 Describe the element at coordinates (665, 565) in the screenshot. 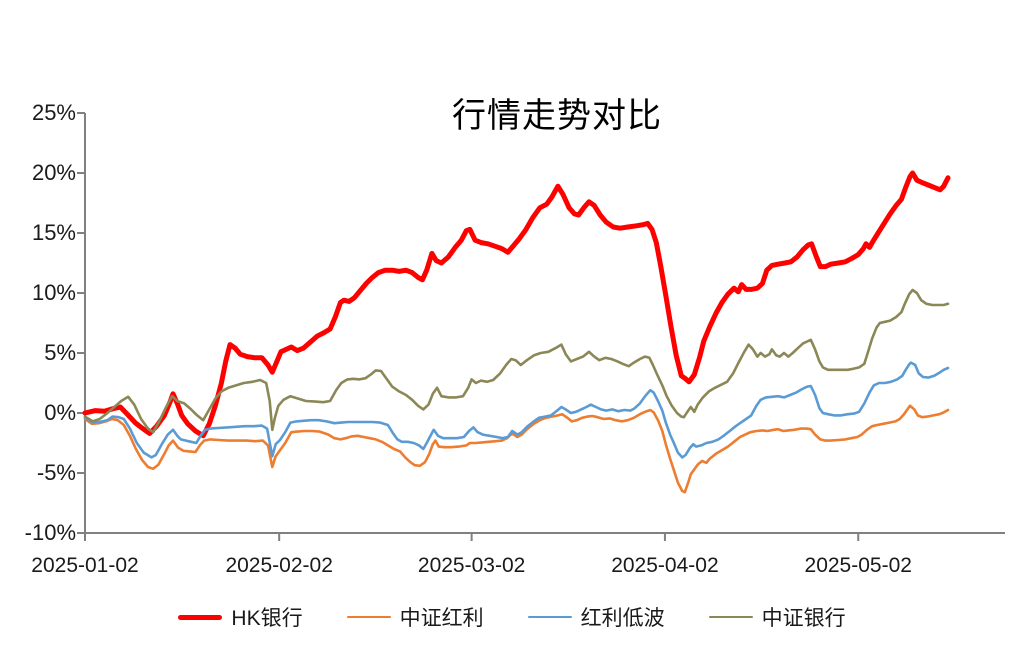

I see `x-tick-label: 2025-04-02` at that location.